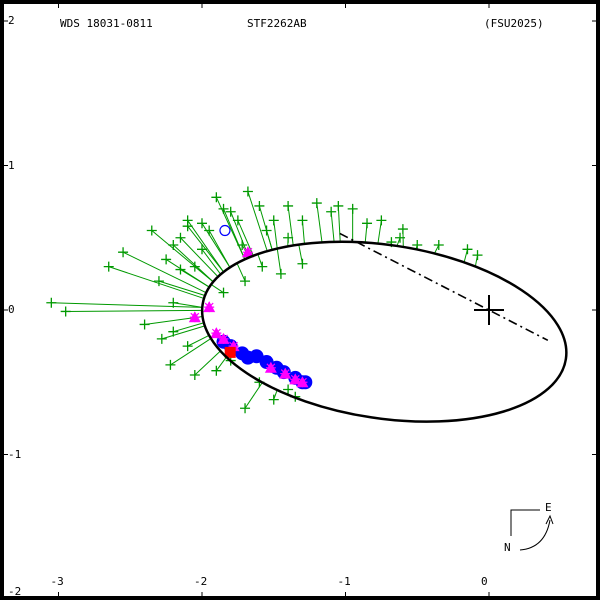 This screenshot has height=600, width=600. I want to click on compass-arrow-icon, so click(535, 535).